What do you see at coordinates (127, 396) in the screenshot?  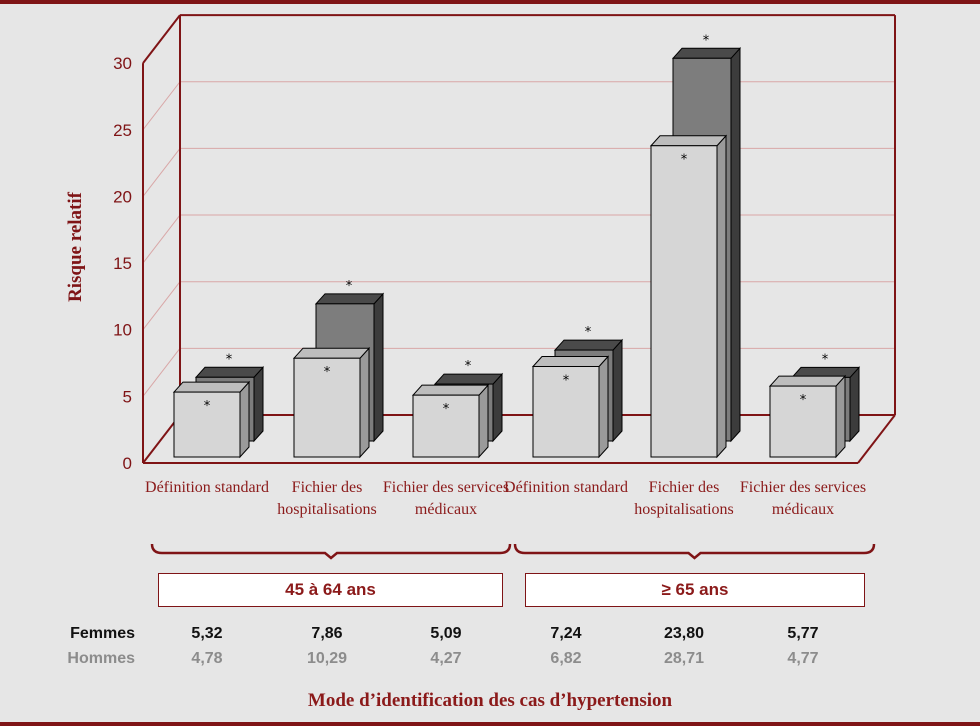 I see `y-tick-label: 5` at bounding box center [127, 396].